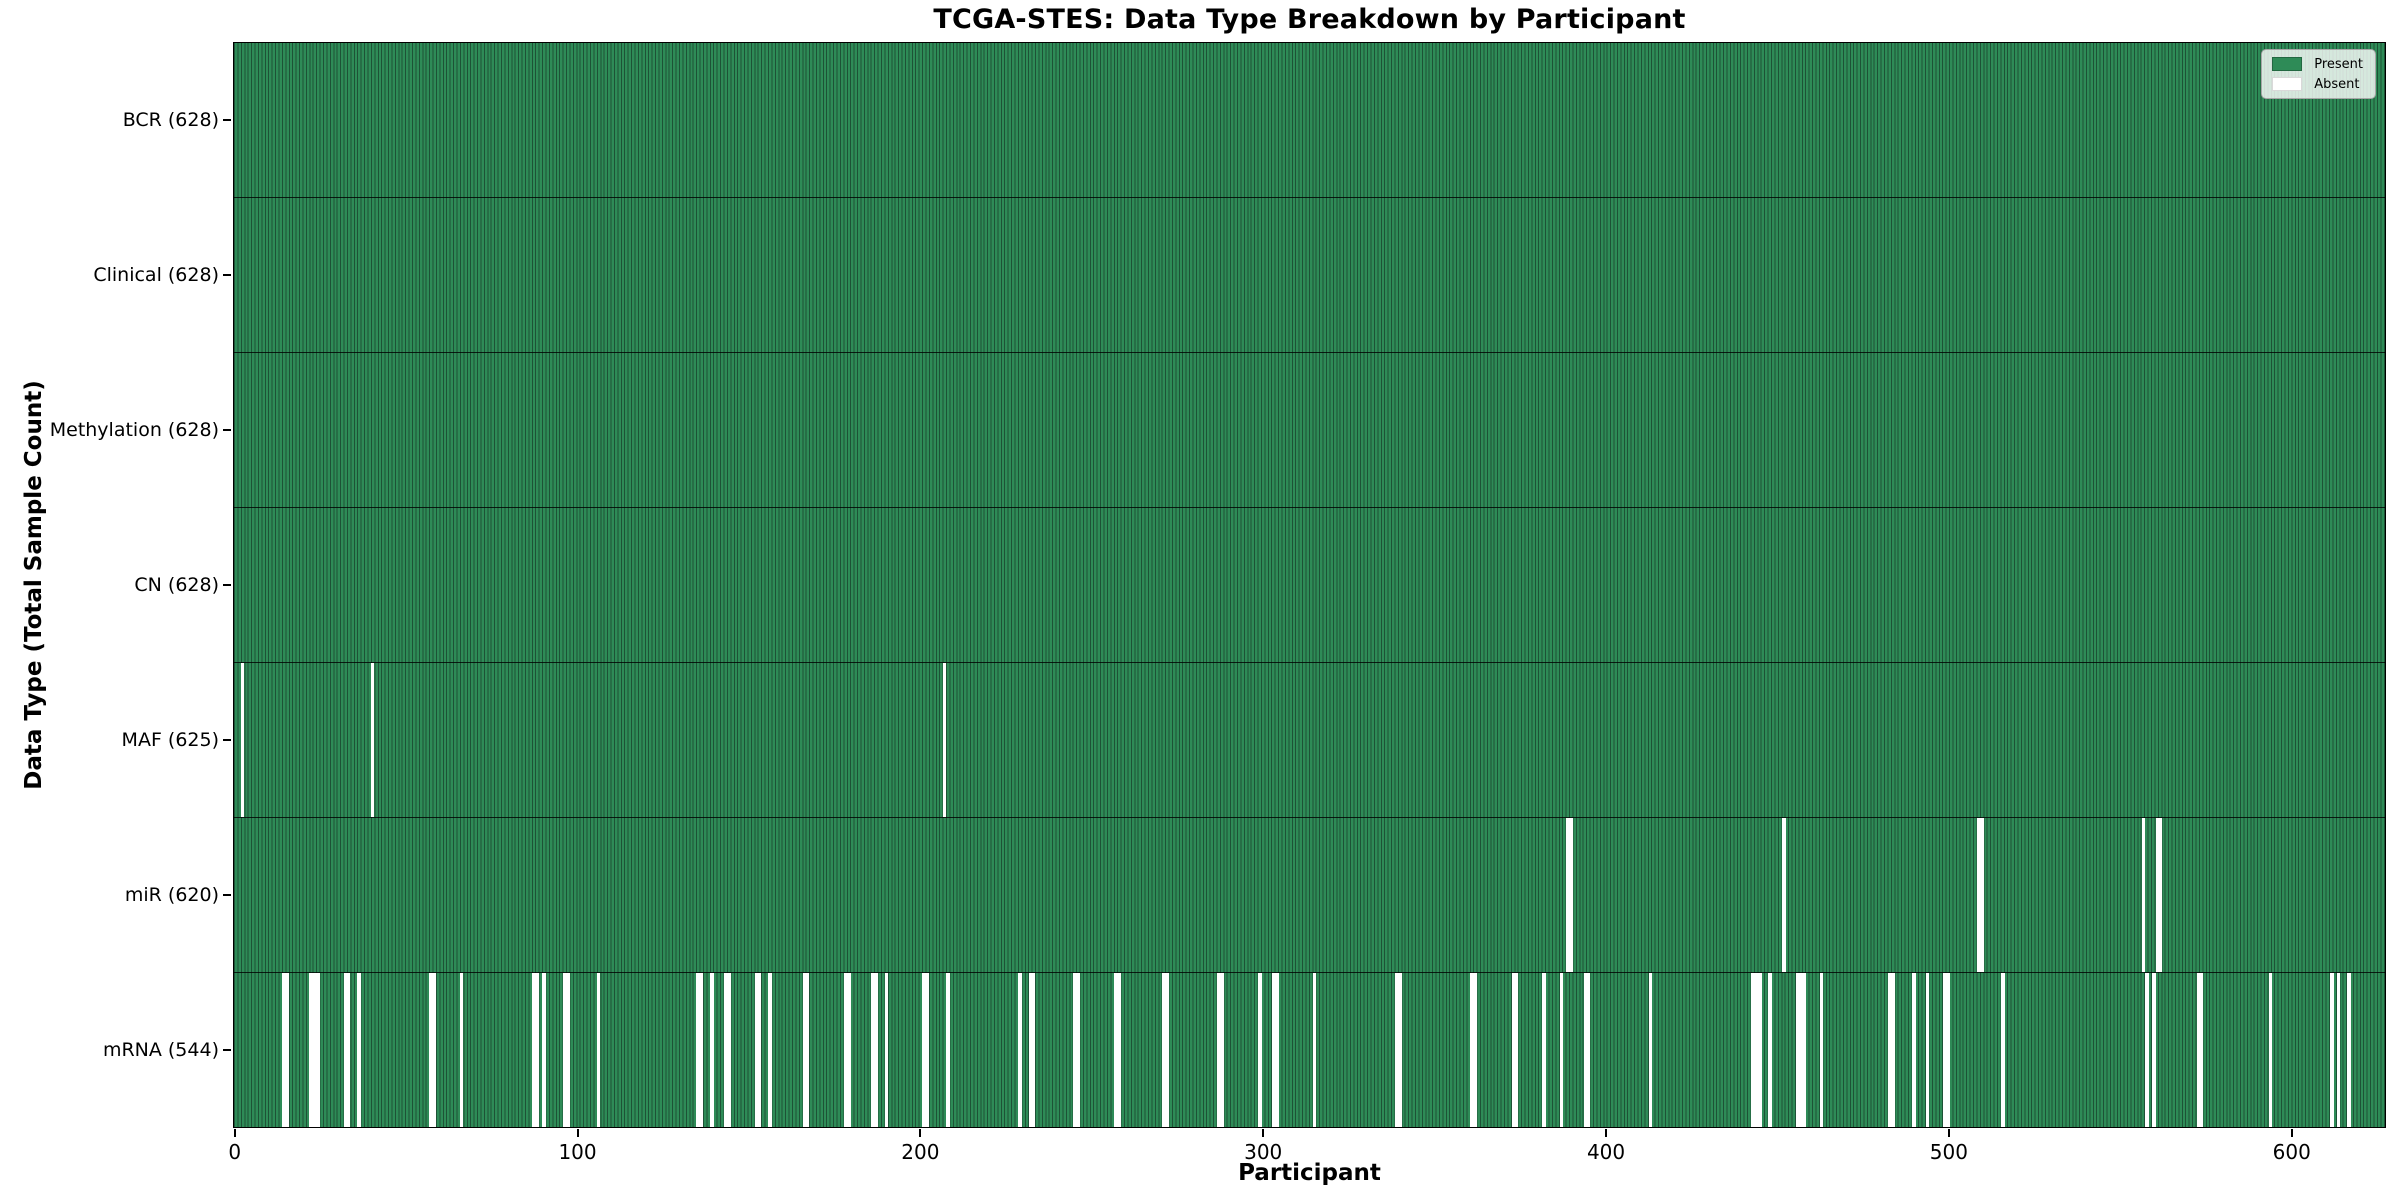 The width and height of the screenshot is (2400, 1200). Describe the element at coordinates (1309, 1050) in the screenshot. I see `row-mrna` at that location.